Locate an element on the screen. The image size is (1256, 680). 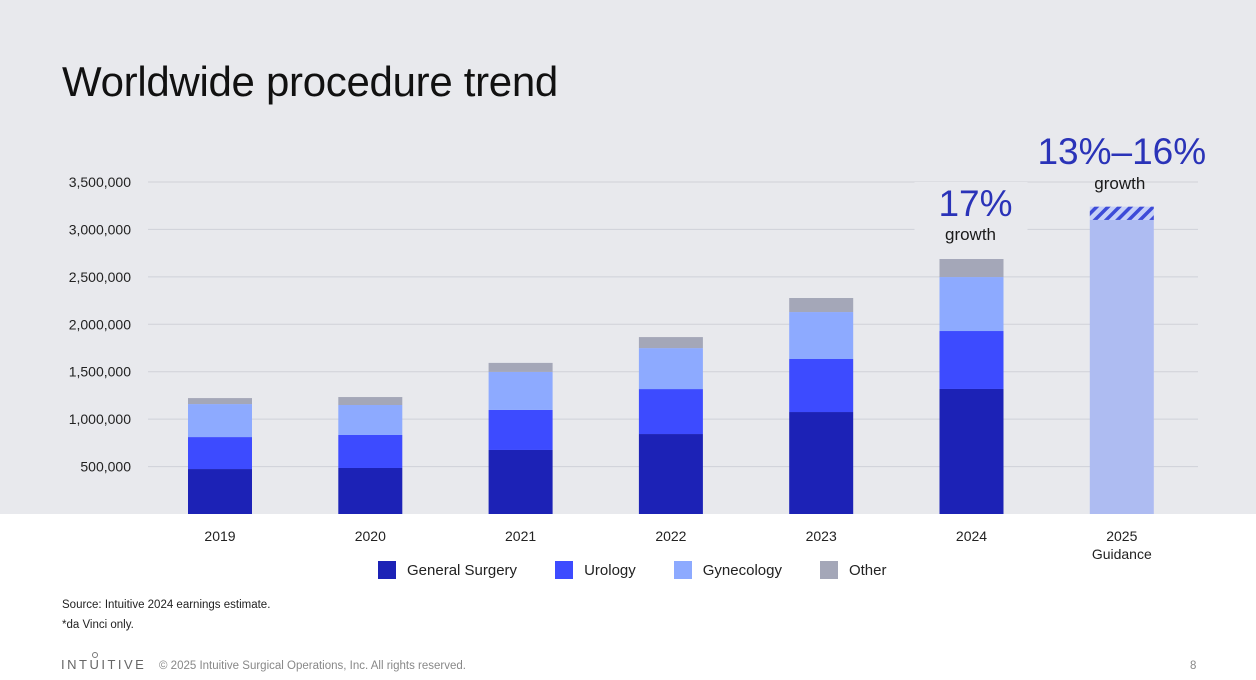
y-tick-label: 1,000,000 is located at coordinates (100, 419).